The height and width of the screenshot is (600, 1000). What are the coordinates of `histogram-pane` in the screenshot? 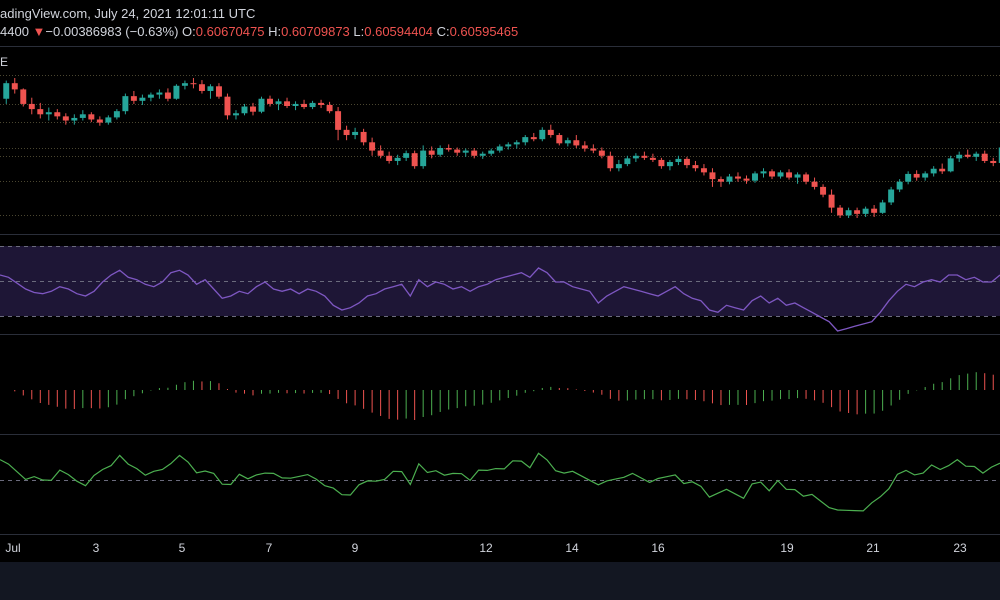 It's located at (504, 396).